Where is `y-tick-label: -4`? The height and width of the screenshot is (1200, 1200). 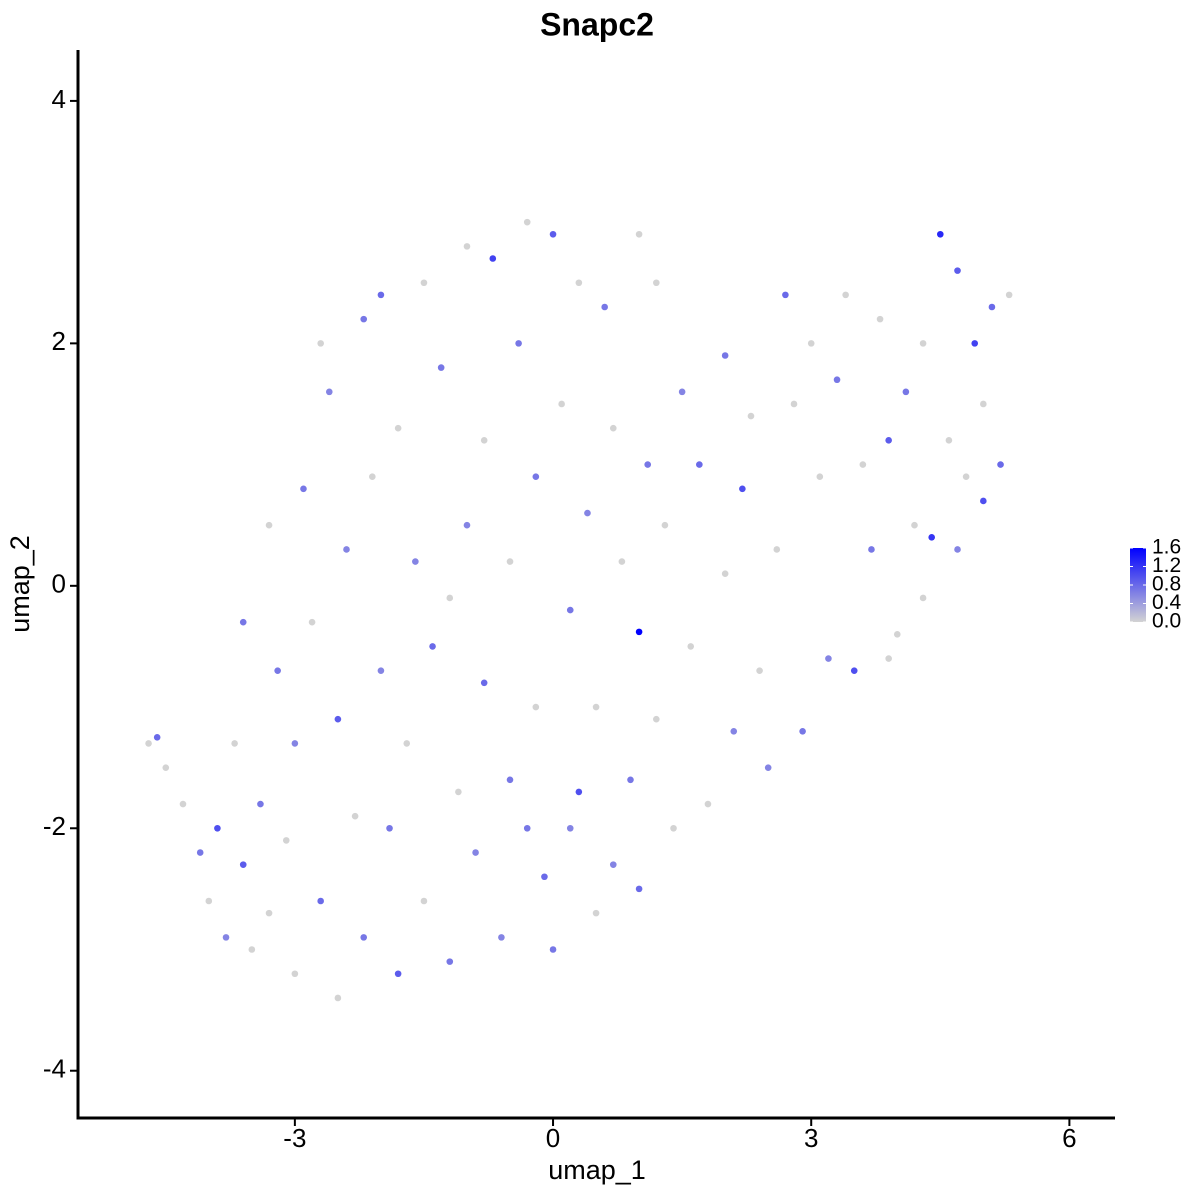 y-tick-label: -4 is located at coordinates (54, 1069).